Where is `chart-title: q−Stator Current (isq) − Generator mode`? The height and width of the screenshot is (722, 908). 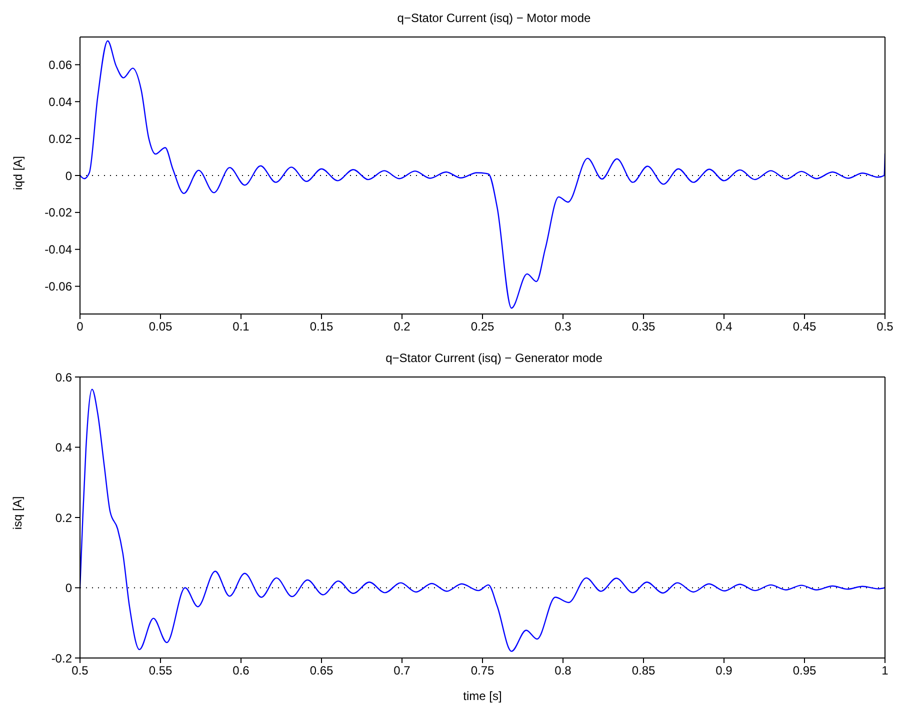
chart-title: q−Stator Current (isq) − Generator mode is located at coordinates (494, 358).